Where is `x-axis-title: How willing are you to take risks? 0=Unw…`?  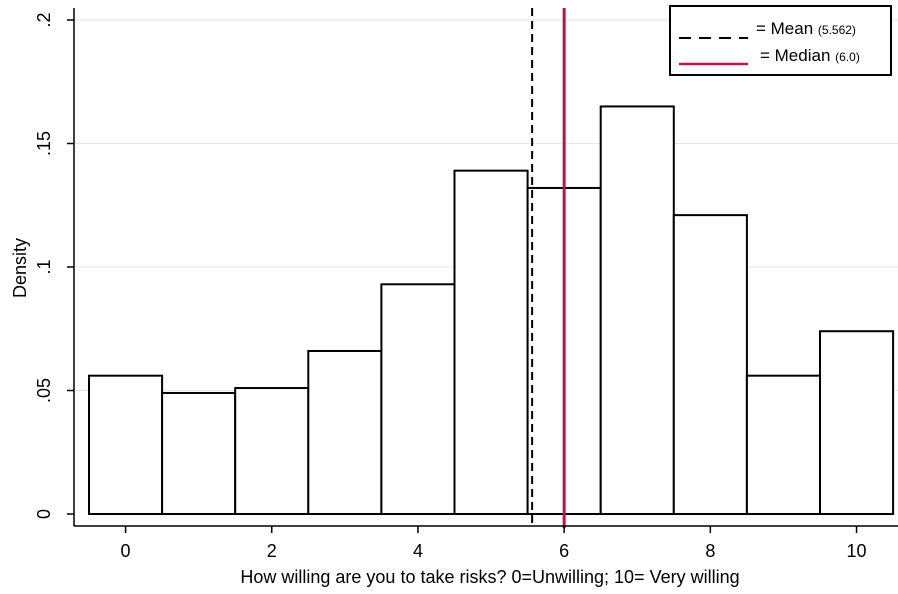 x-axis-title: How willing are you to take risks? 0=Unw… is located at coordinates (489, 577).